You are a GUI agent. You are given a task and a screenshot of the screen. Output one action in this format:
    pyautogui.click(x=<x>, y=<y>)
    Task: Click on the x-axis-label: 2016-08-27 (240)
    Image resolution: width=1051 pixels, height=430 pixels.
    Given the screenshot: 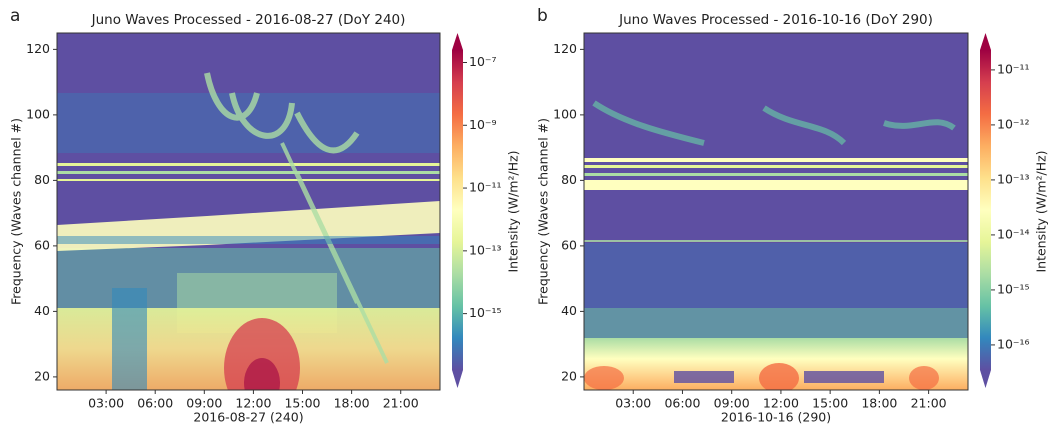 What is the action you would take?
    pyautogui.click(x=248, y=417)
    